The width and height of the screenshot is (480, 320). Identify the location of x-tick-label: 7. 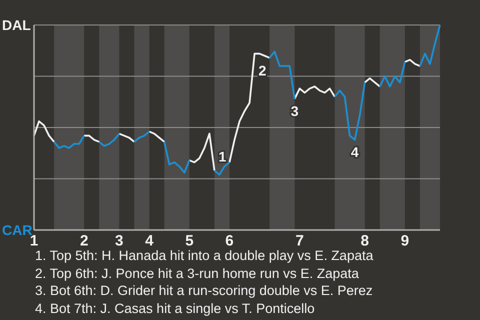
(299, 241).